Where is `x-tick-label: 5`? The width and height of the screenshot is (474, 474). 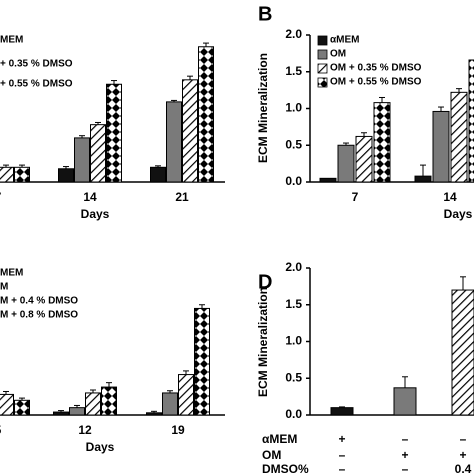
x-tick-label: 5 is located at coordinates (1, 430).